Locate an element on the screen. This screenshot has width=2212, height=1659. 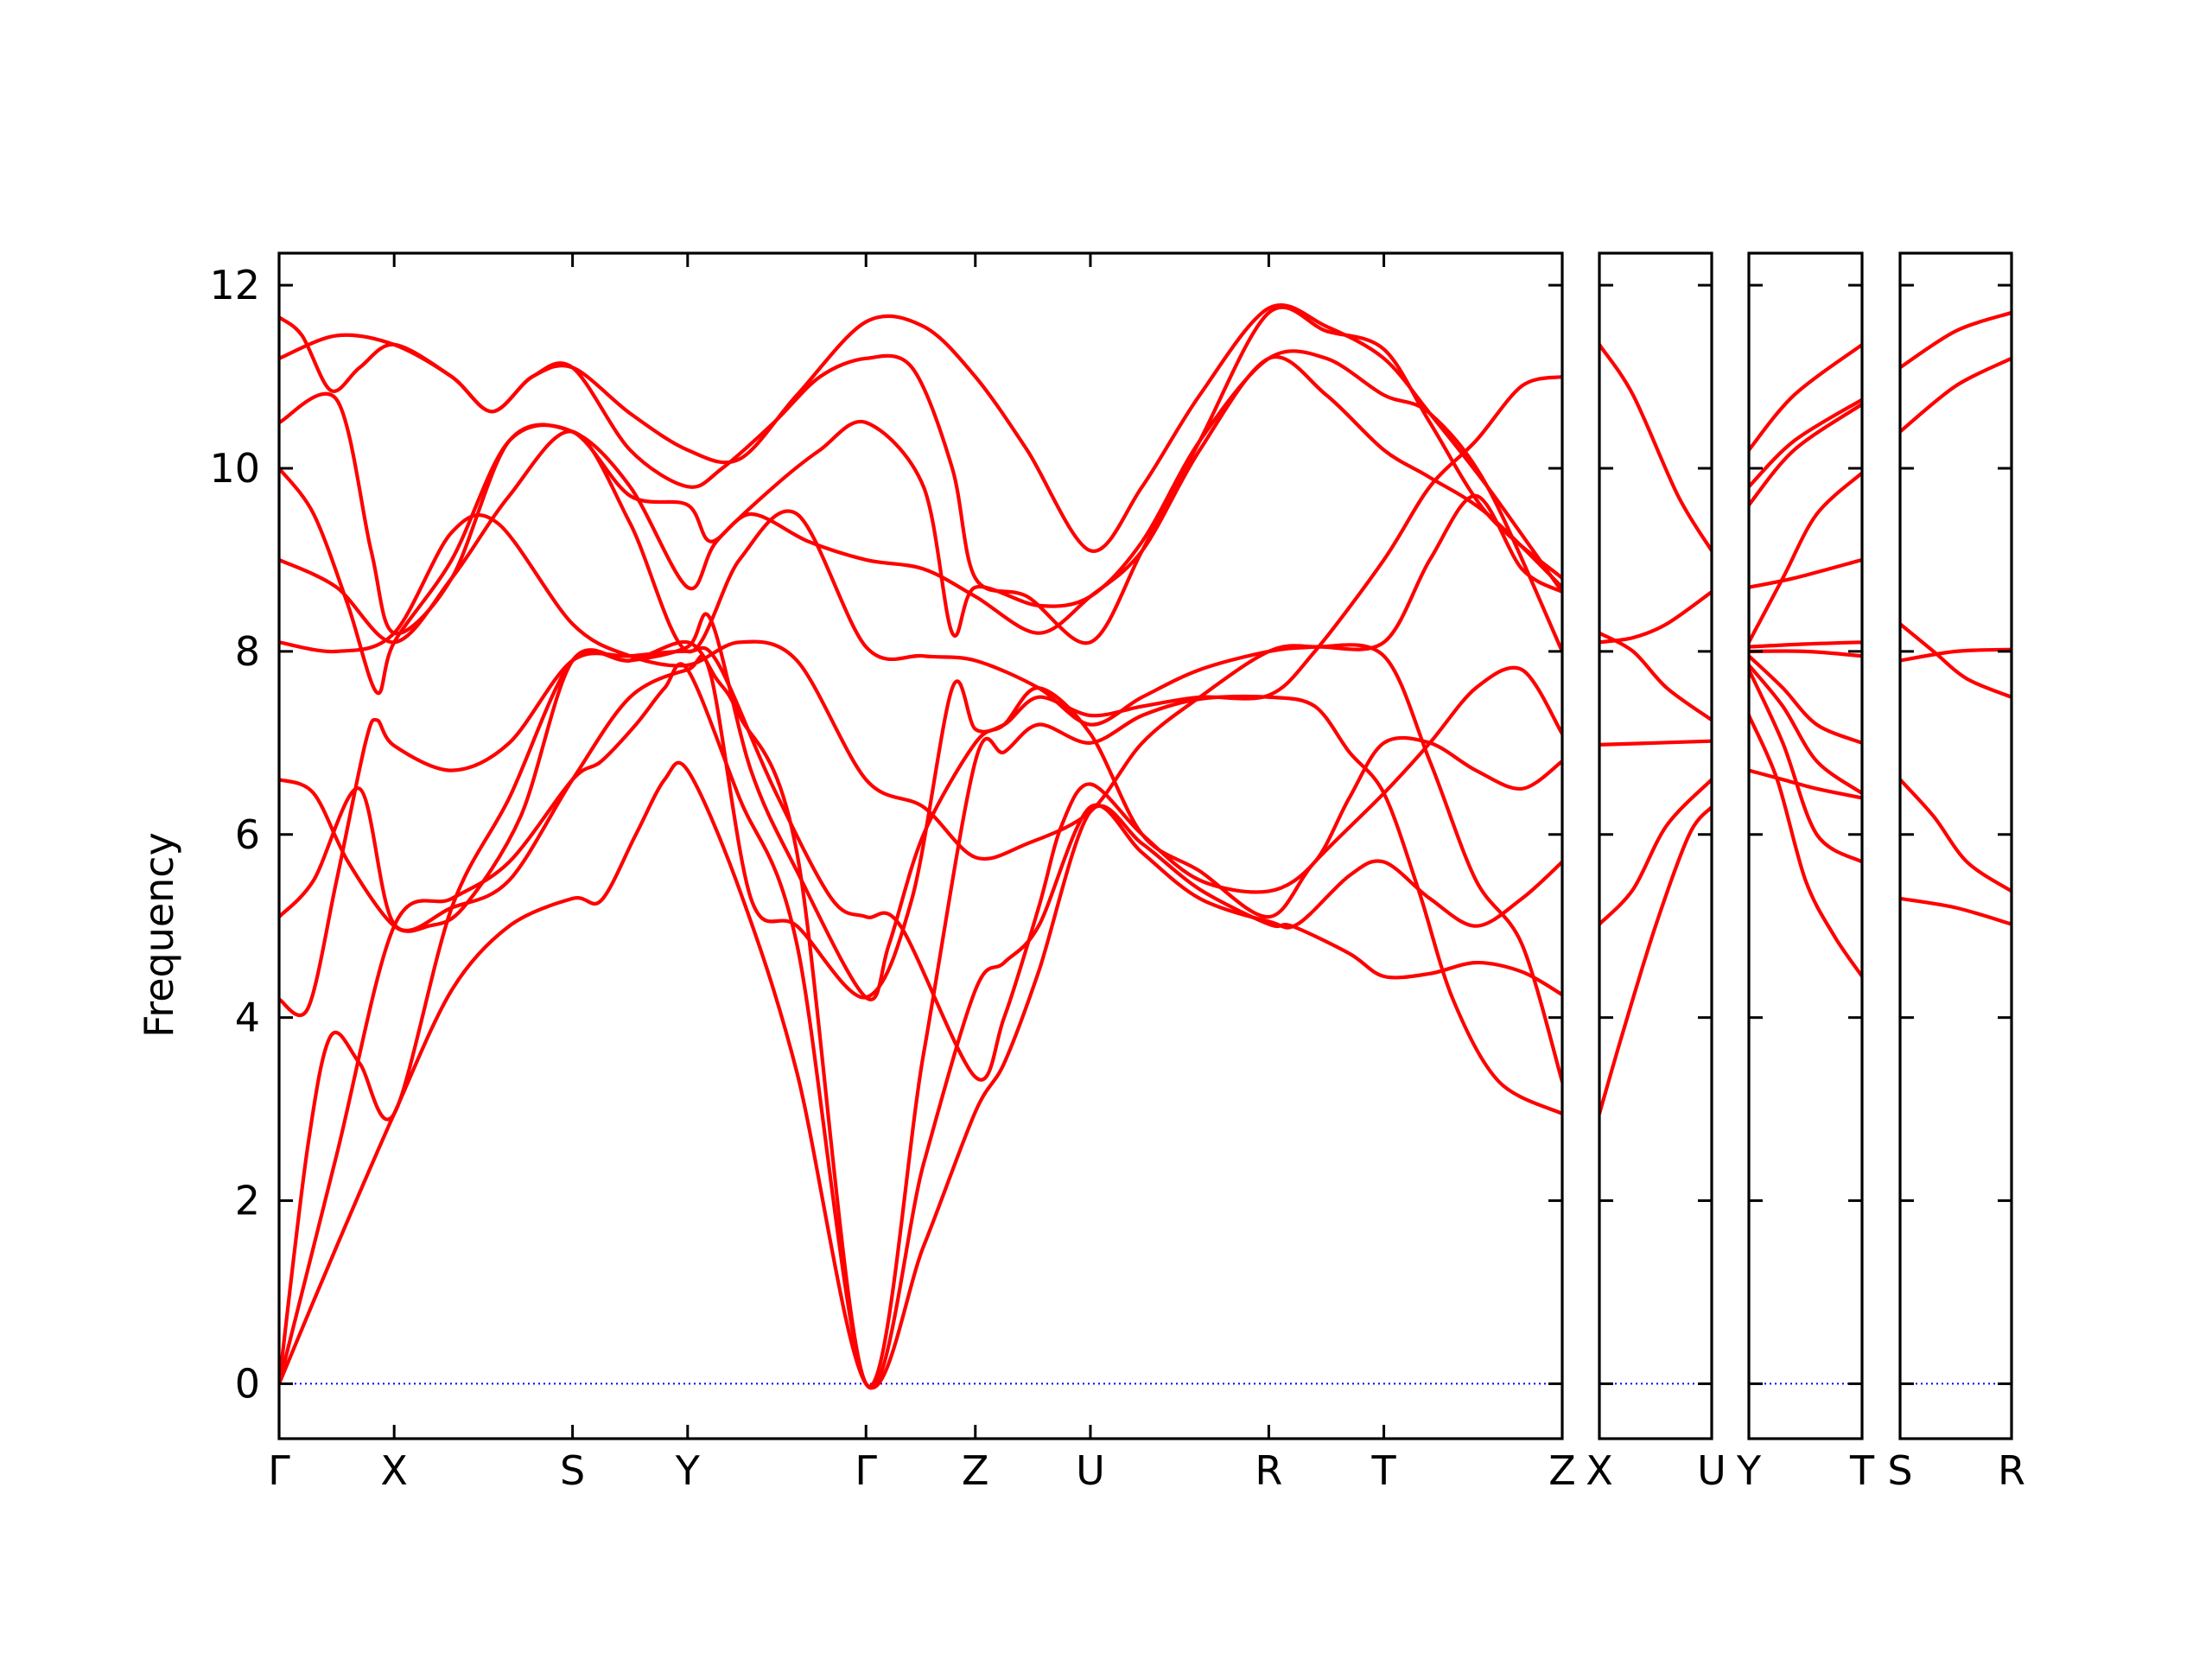
y-tick-label: 0 is located at coordinates (247, 1383).